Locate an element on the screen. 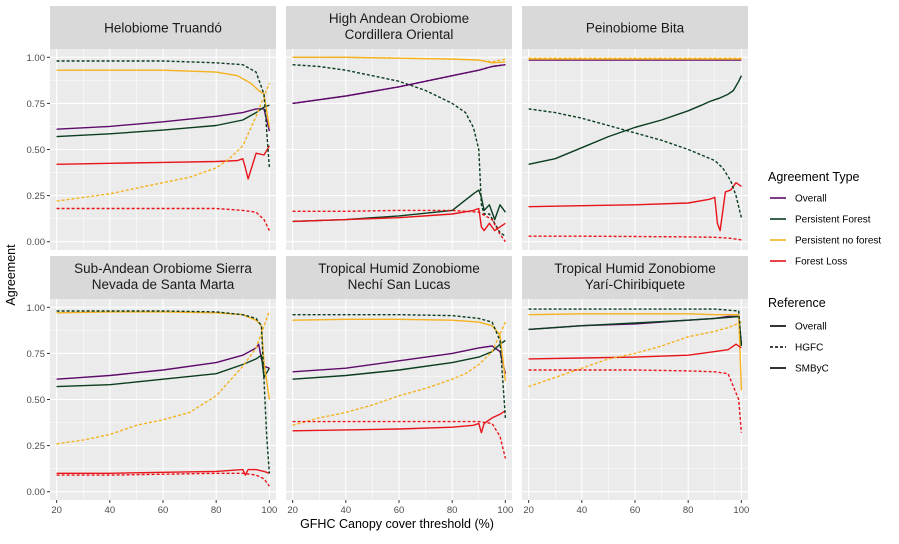  legend-agreement-item: Forest Loss is located at coordinates (821, 262).